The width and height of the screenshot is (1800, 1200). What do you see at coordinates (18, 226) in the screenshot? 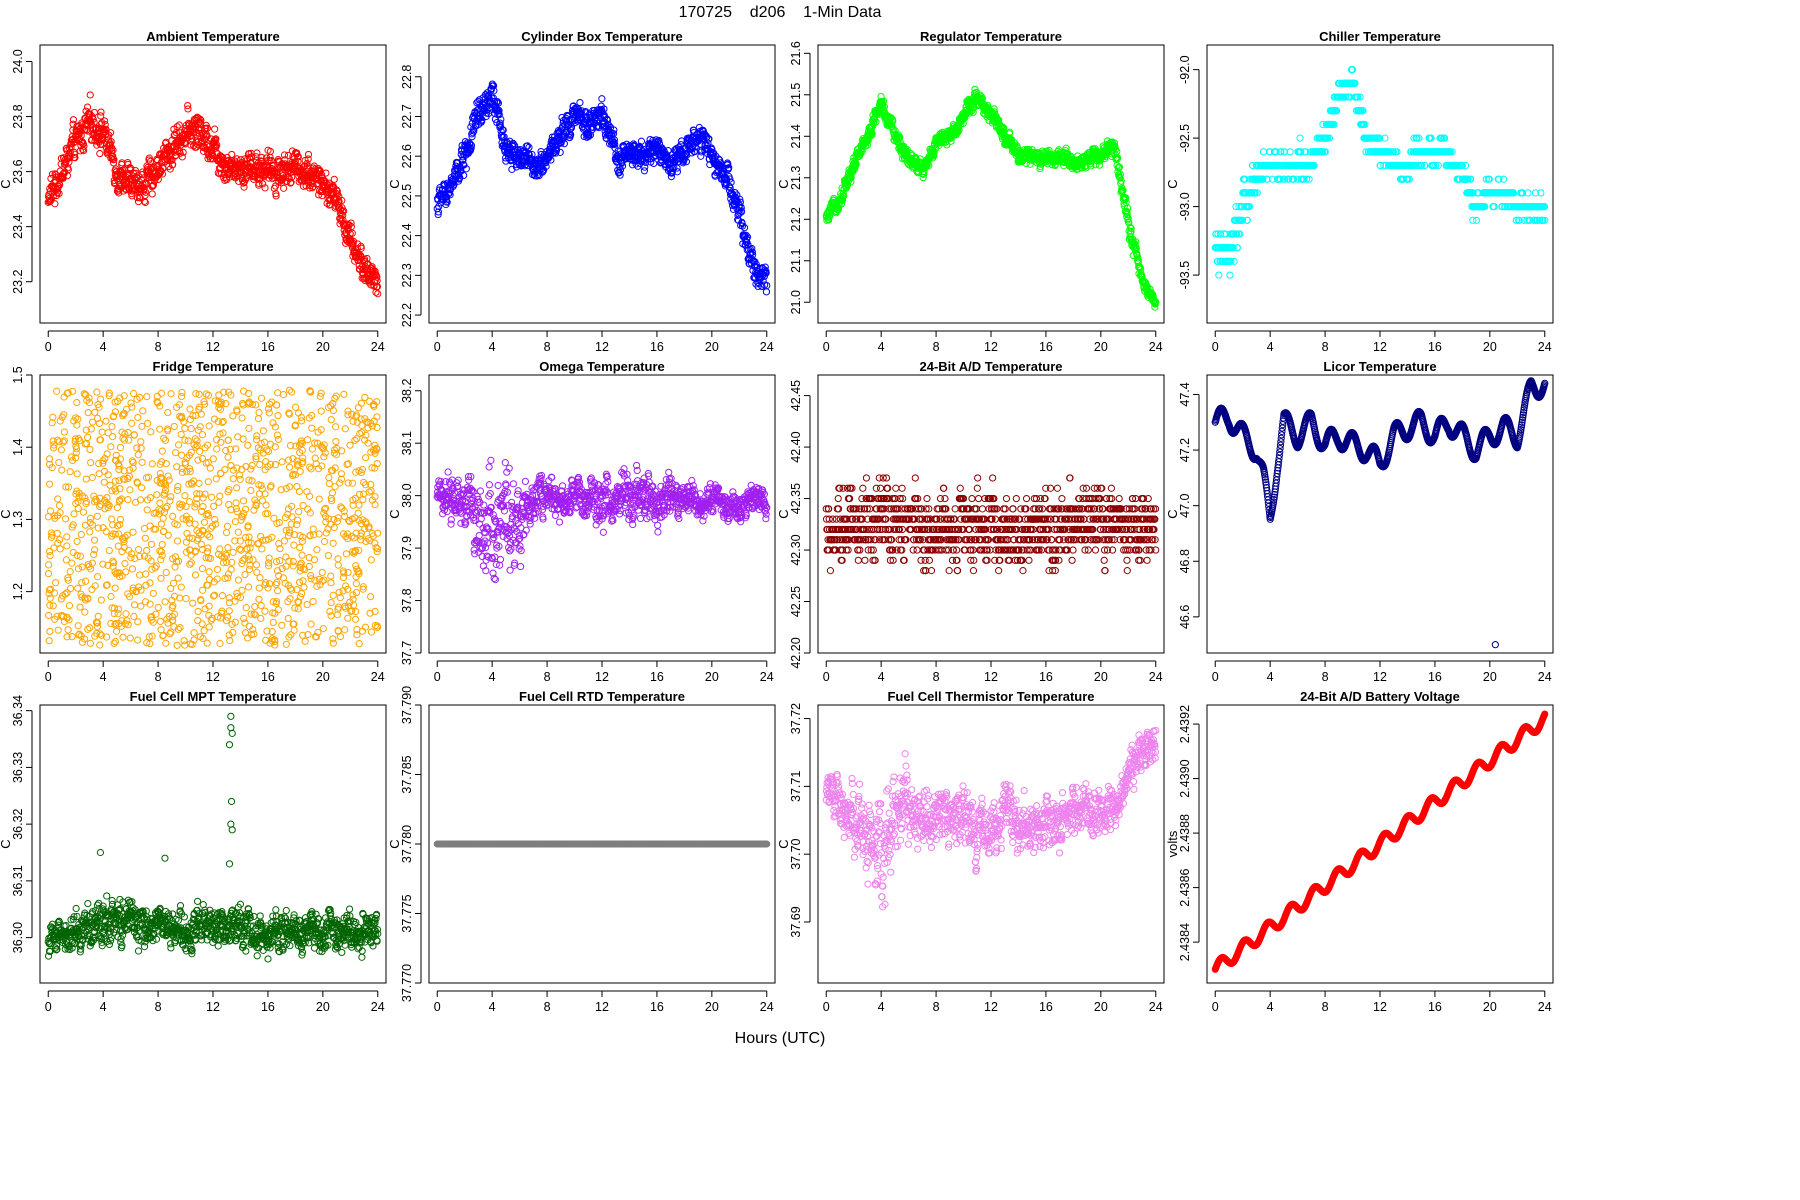
I see `y-tick-label: 23.4` at bounding box center [18, 226].